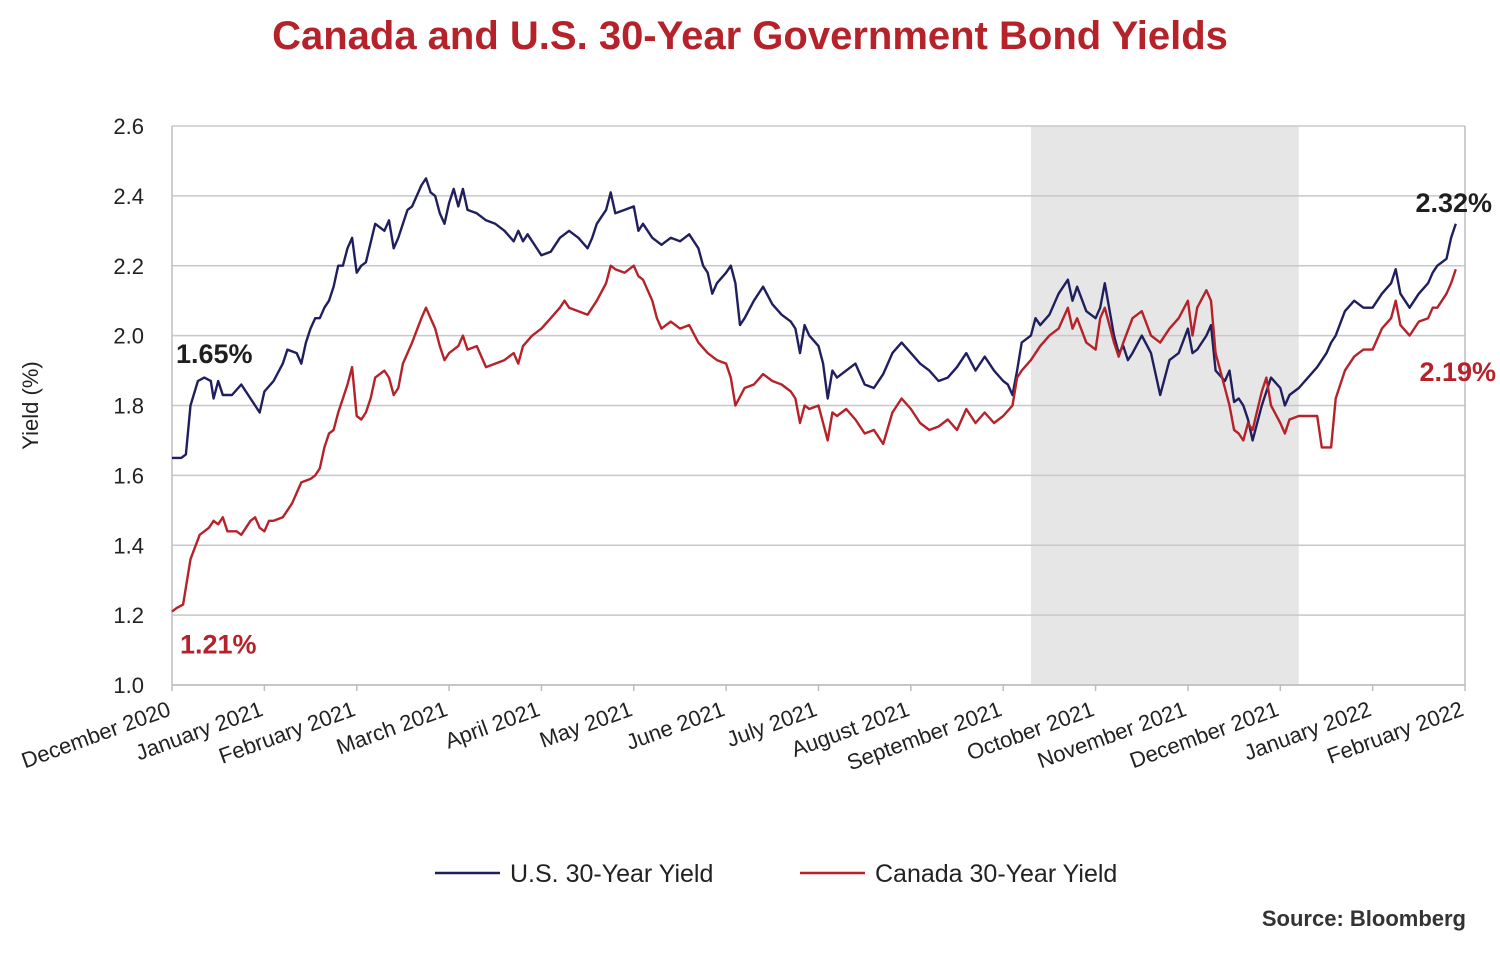  I want to click on y-tick-label: 1.2, so click(128, 615).